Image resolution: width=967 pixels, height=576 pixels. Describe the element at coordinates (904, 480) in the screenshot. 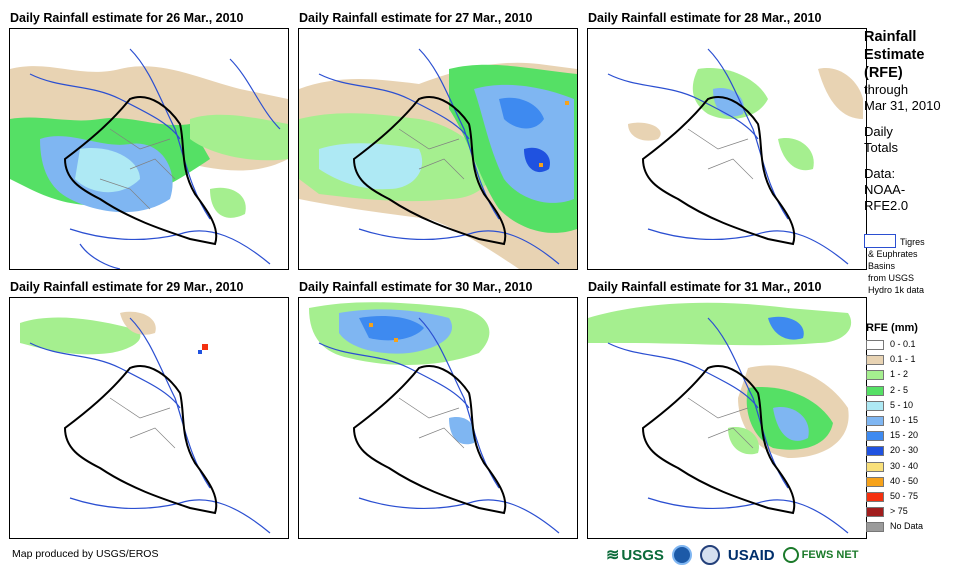

I see `rfe-class-label: 40 - 50` at that location.